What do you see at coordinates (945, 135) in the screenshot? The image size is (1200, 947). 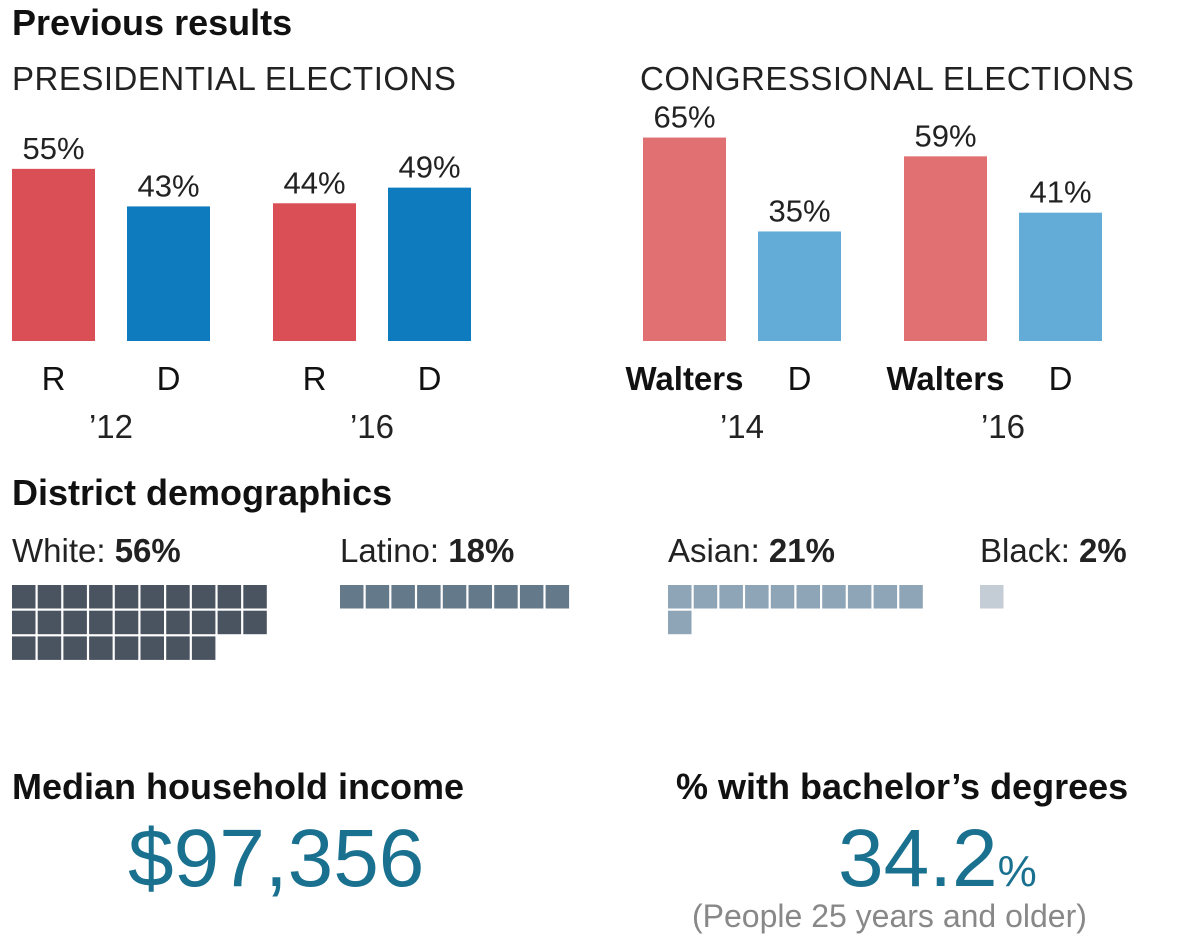 I see `cong-16-r-value-label: 59%` at bounding box center [945, 135].